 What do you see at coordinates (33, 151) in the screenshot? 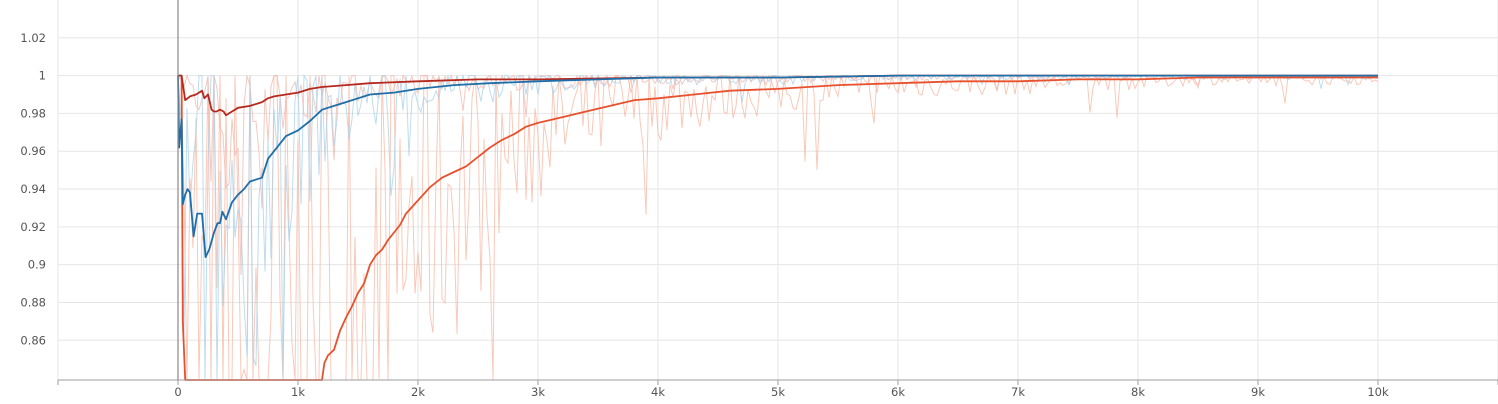
I see `y-tick-label-5: 0.96` at bounding box center [33, 151].